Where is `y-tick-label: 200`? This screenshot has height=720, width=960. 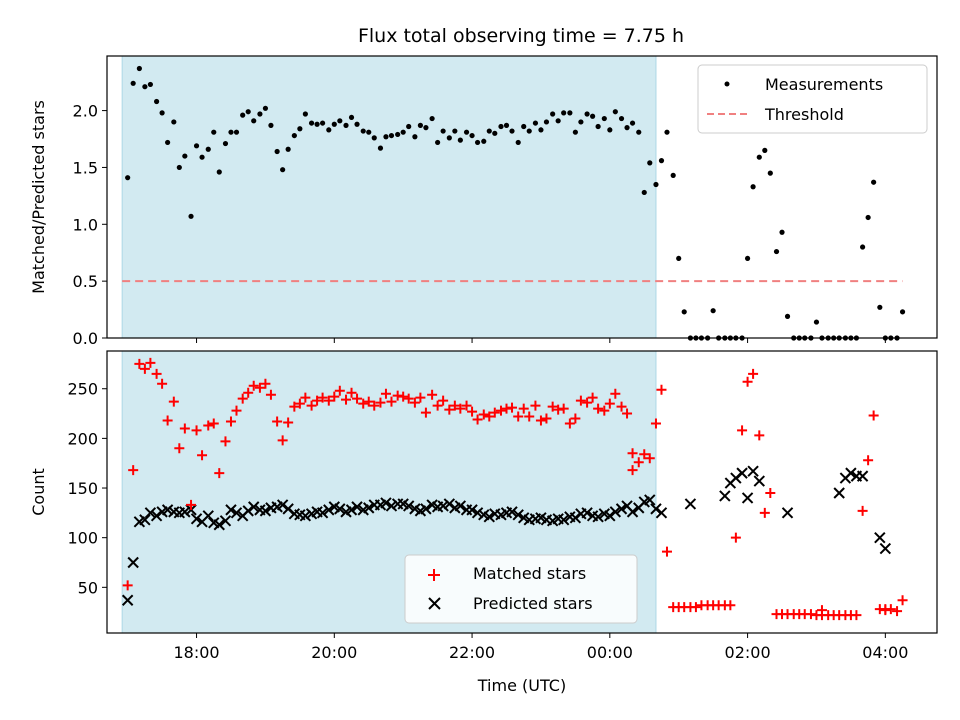
y-tick-label: 200 is located at coordinates (82, 438).